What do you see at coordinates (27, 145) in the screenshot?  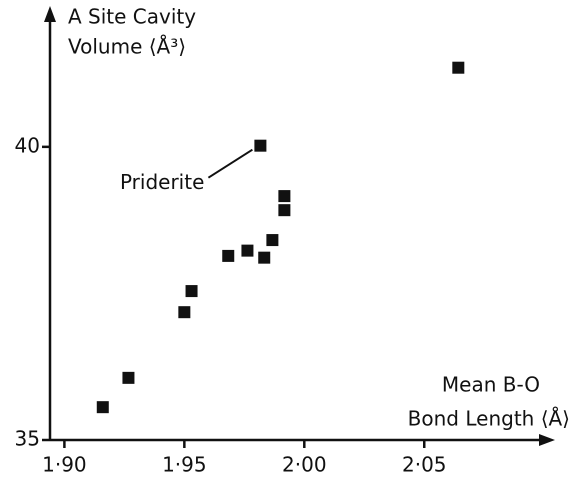 I see `y-tick-label: 40` at bounding box center [27, 145].